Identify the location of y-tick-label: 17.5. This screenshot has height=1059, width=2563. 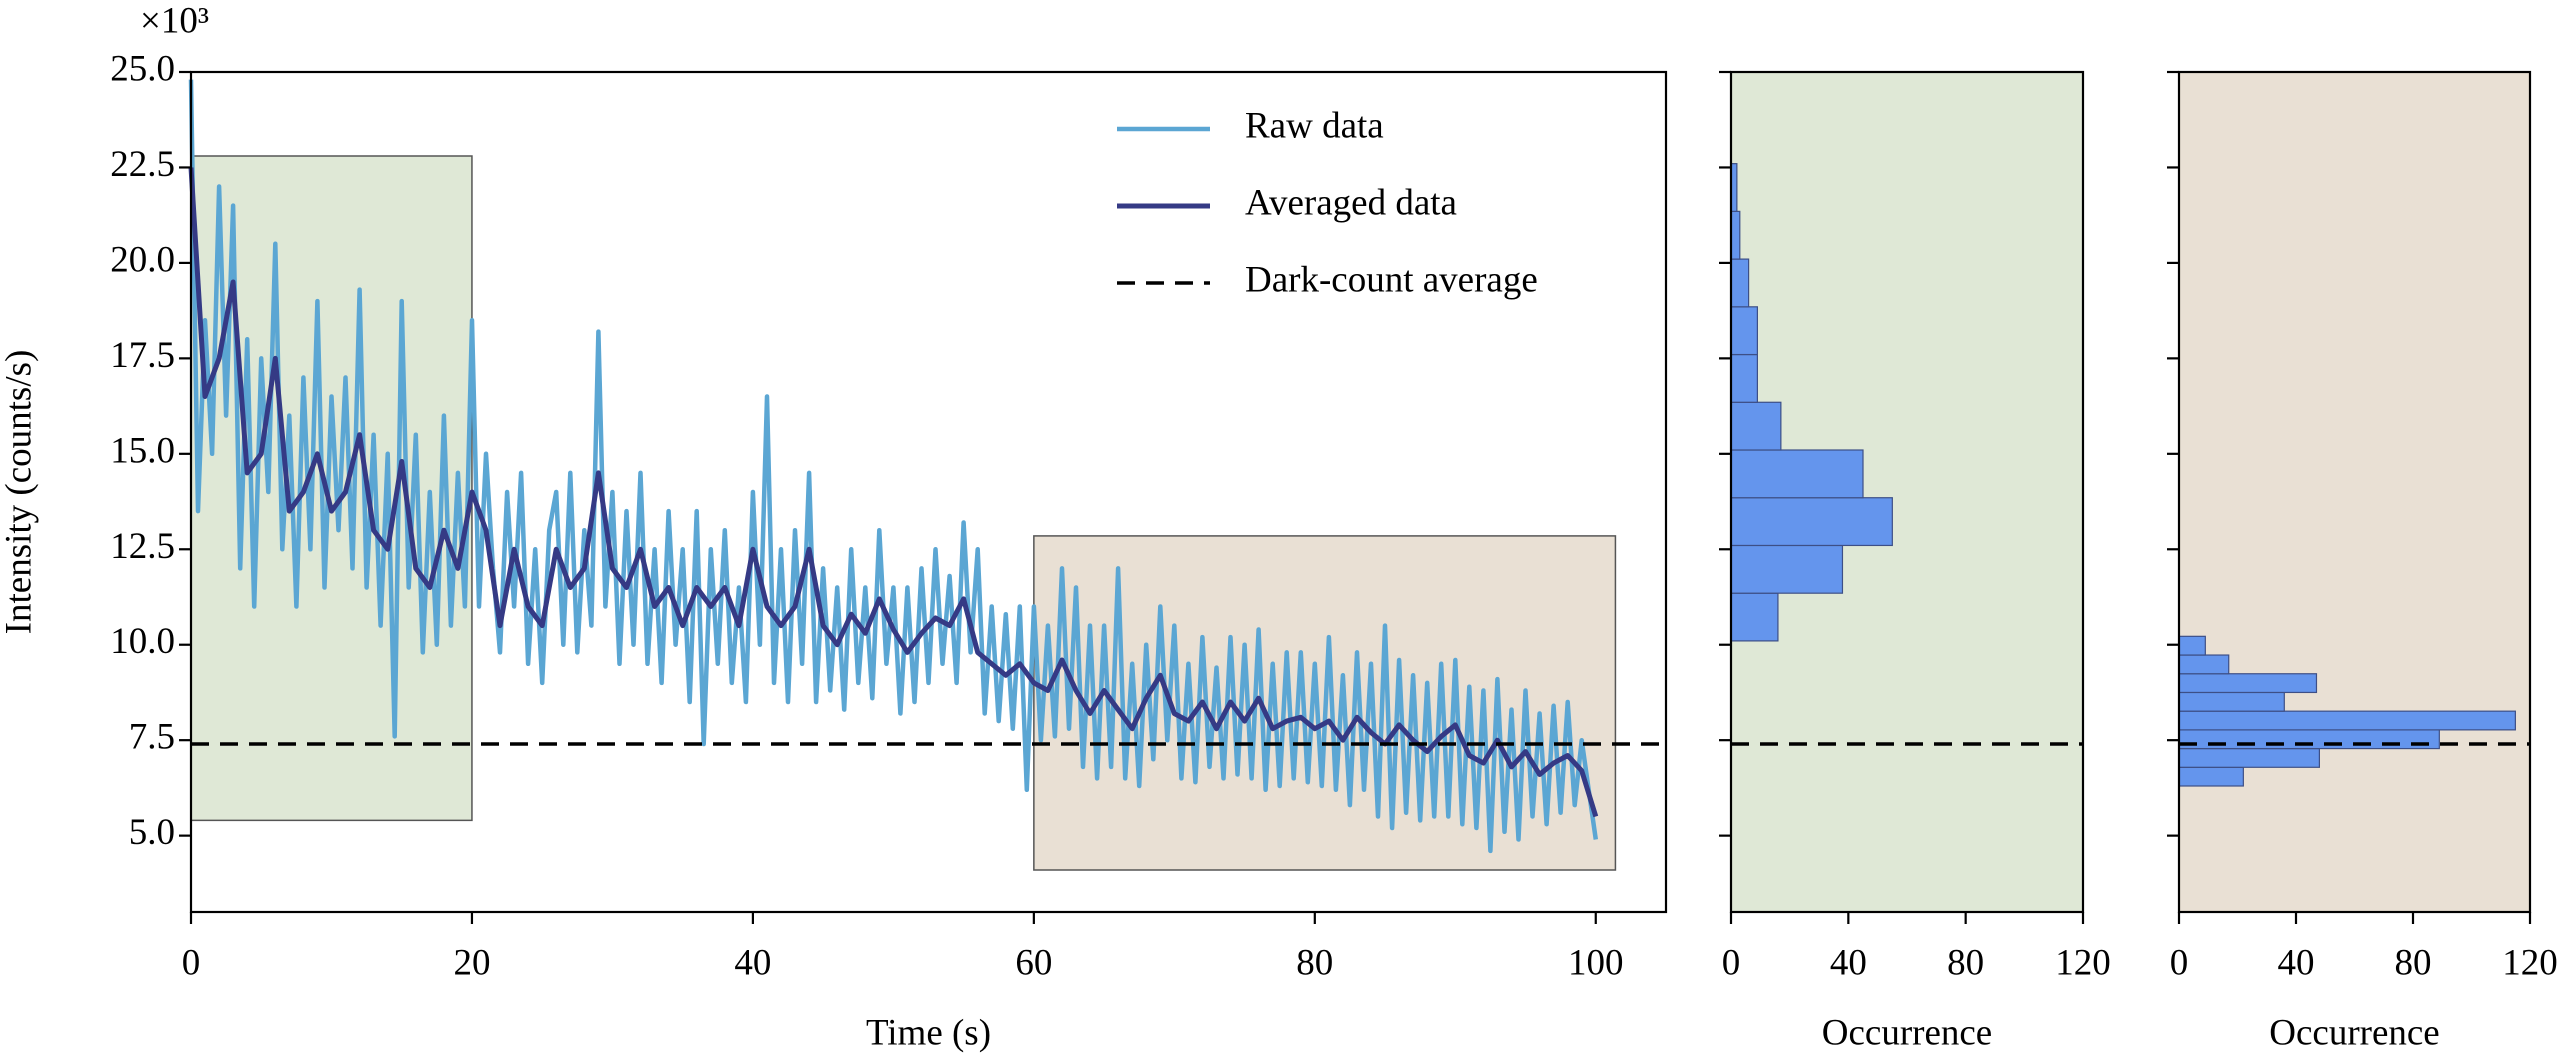
(142, 355).